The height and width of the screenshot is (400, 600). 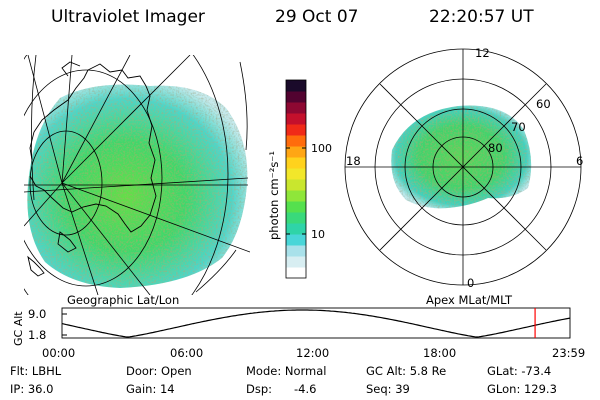 I want to click on status-seq: Seq: 39, so click(x=388, y=389).